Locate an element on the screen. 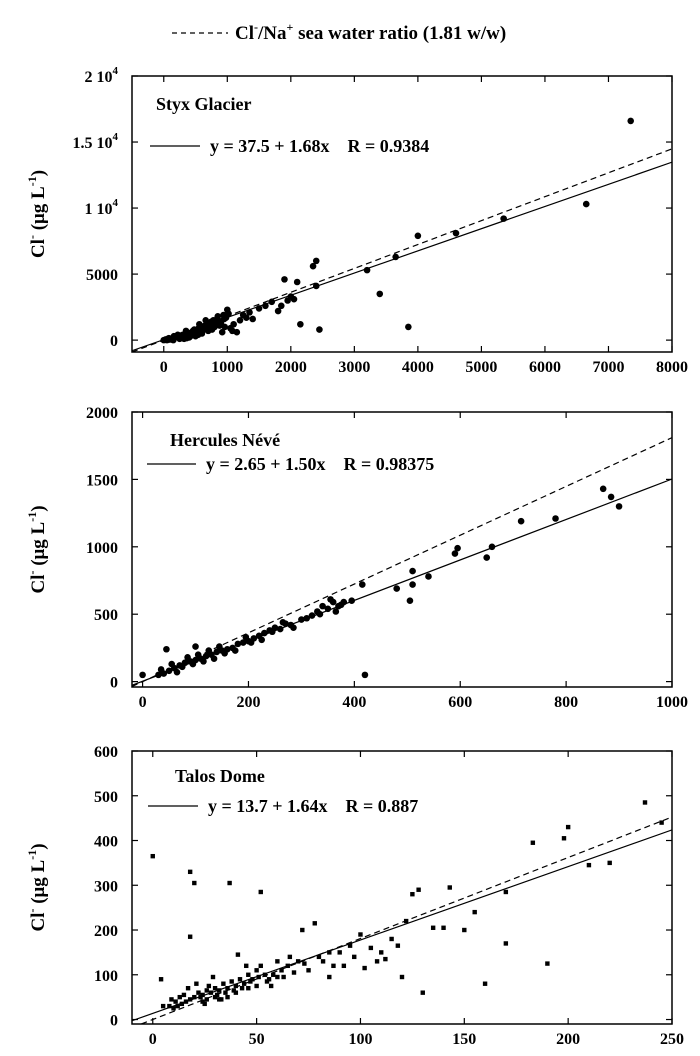 The height and width of the screenshot is (1056, 700). seawater-legend-rest: sea water ratio (1.81 w/w) is located at coordinates (399, 33).